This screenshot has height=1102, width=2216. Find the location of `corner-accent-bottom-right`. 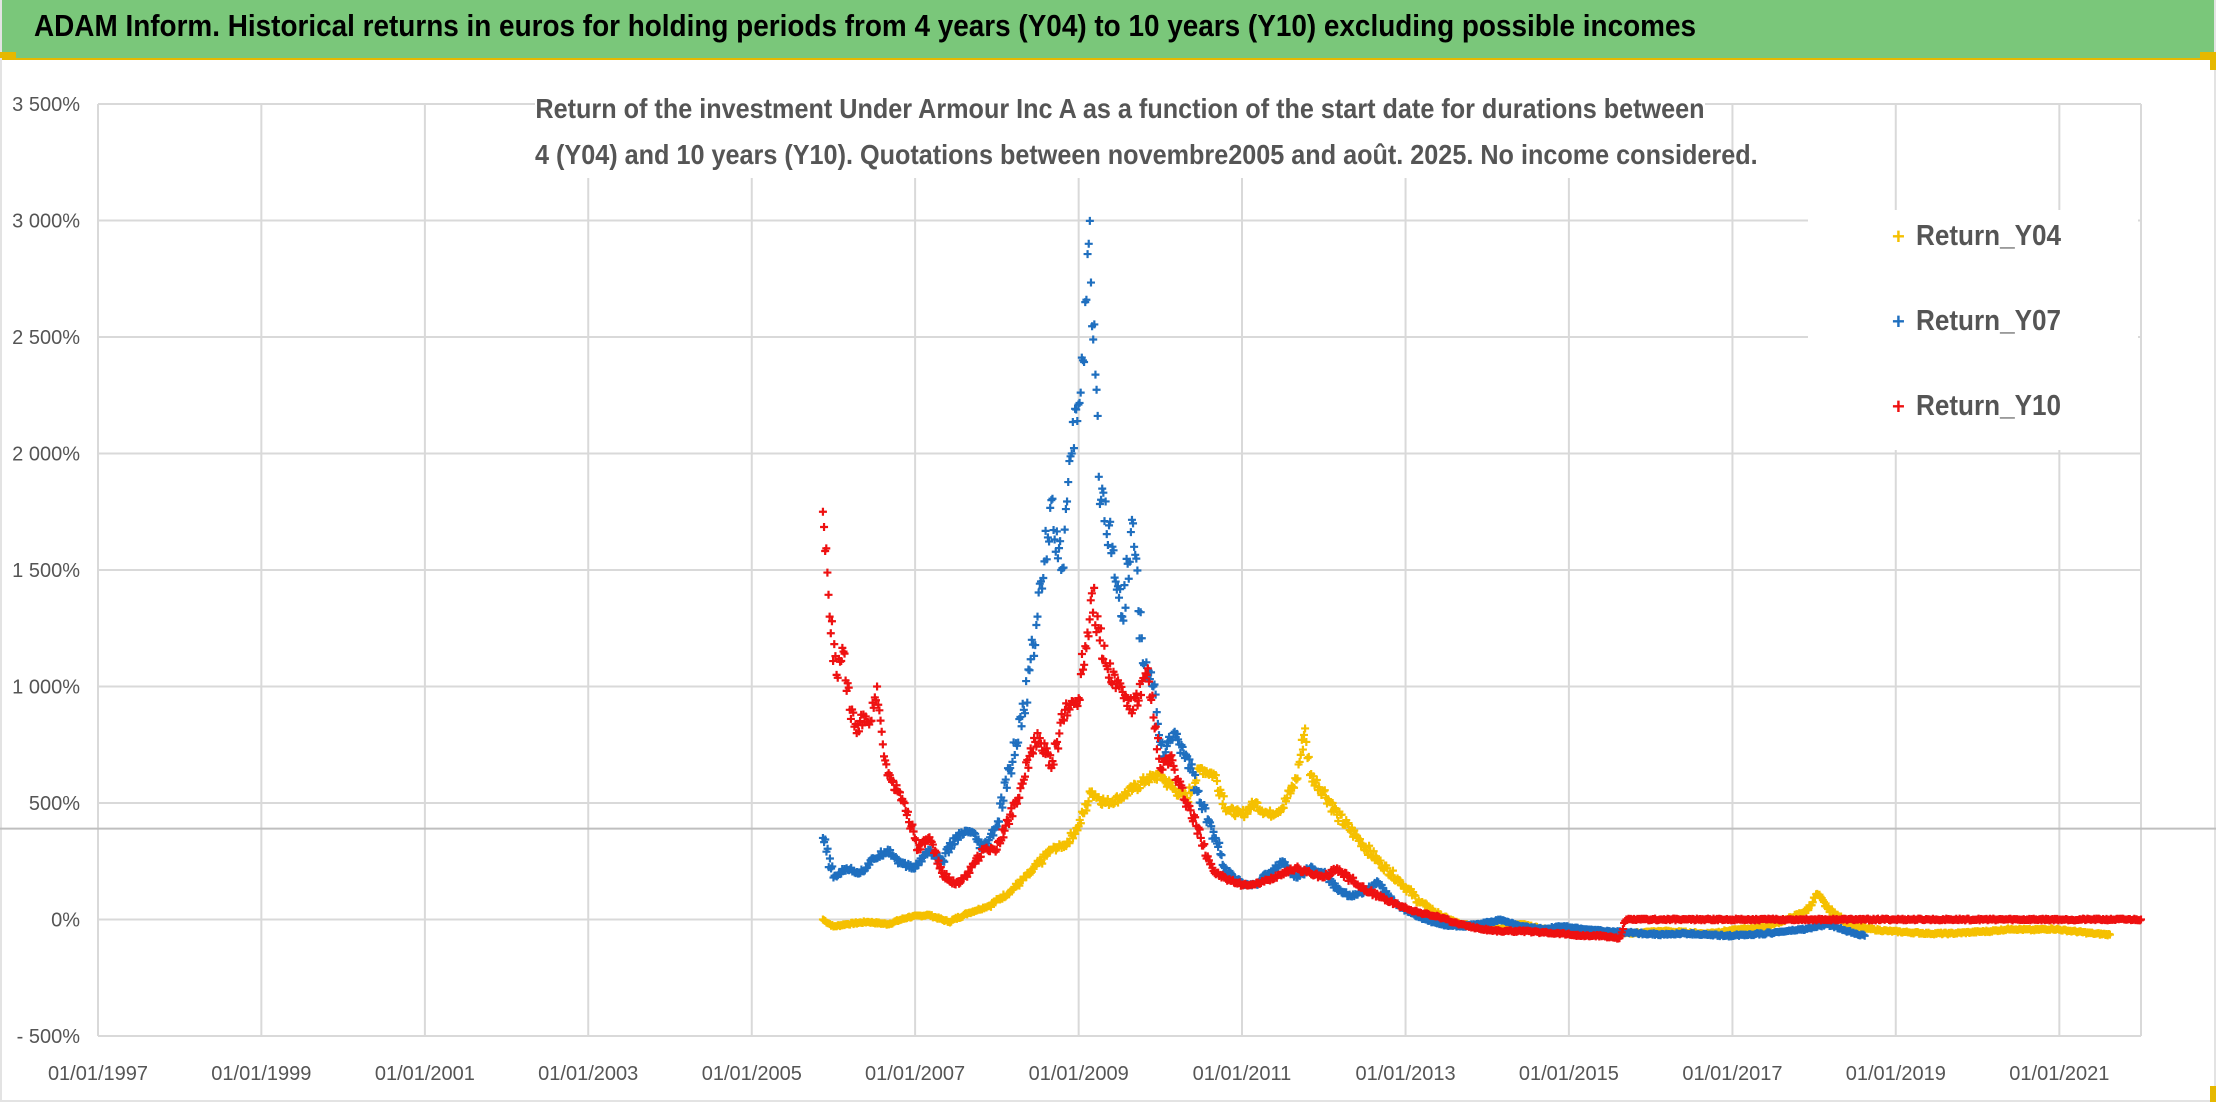

corner-accent-bottom-right is located at coordinates (2213, 1094).